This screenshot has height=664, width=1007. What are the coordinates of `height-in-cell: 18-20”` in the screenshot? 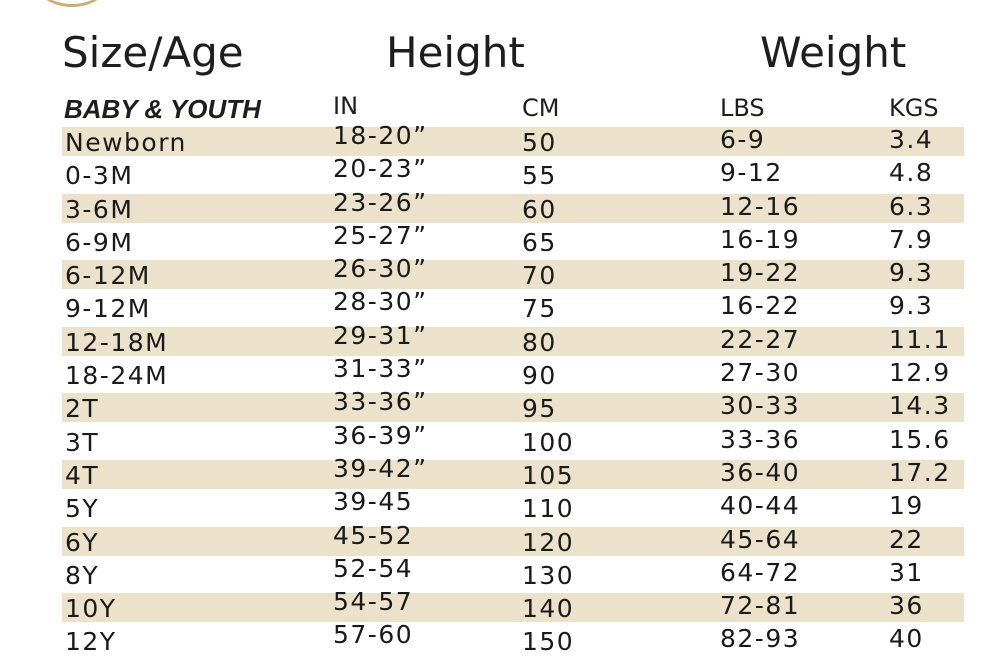 It's located at (380, 135).